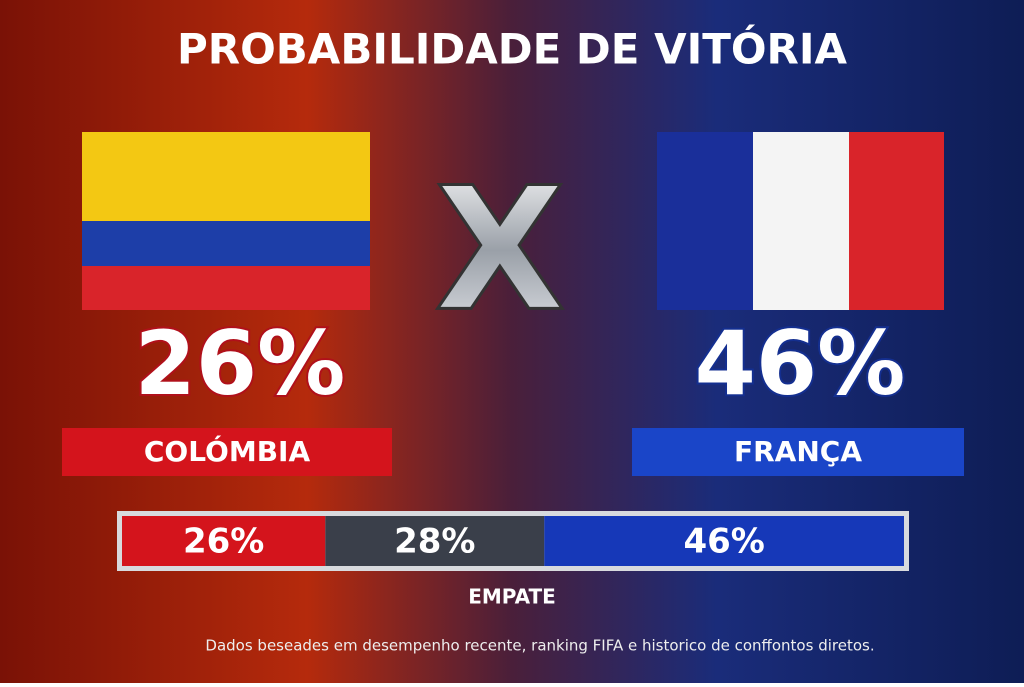 The image size is (1024, 687). Describe the element at coordinates (499, 250) in the screenshot. I see `versus-mark: X` at that location.